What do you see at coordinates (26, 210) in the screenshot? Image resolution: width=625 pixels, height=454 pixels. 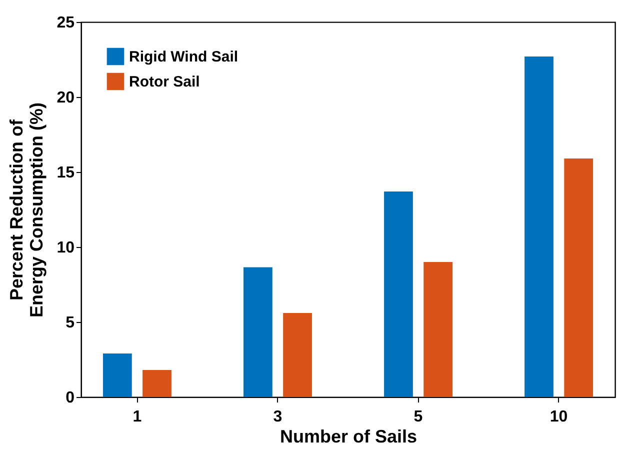 I see `y-axis-title: Percent Reduction of Energy Consumption (%)` at bounding box center [26, 210].